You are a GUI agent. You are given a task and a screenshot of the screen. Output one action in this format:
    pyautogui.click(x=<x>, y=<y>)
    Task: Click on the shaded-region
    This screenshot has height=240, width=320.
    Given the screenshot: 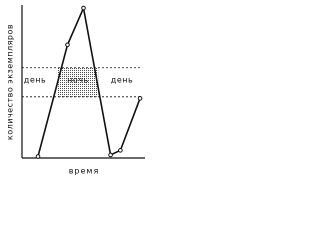 What is the action you would take?
    pyautogui.click(x=78, y=82)
    